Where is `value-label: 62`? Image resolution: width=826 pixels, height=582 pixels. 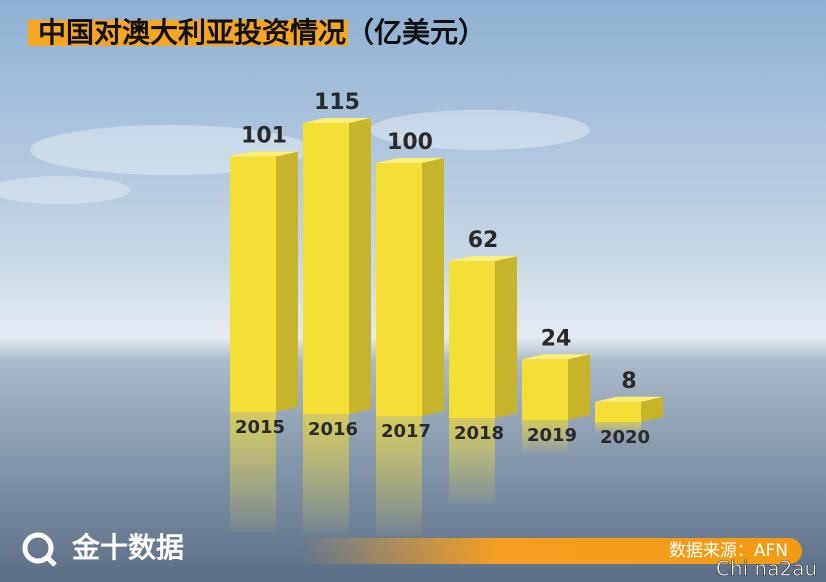 value-label: 62 is located at coordinates (483, 240).